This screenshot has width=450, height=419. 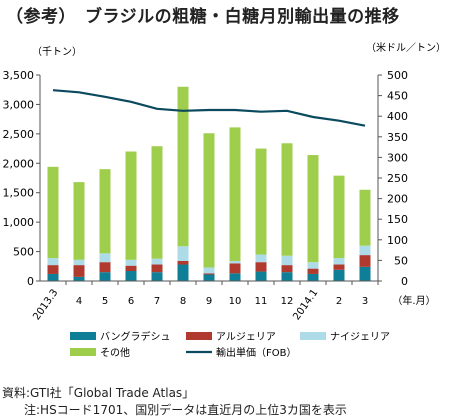 What do you see at coordinates (305, 304) in the screenshot?
I see `x-tick-label: 2014.1` at bounding box center [305, 304].